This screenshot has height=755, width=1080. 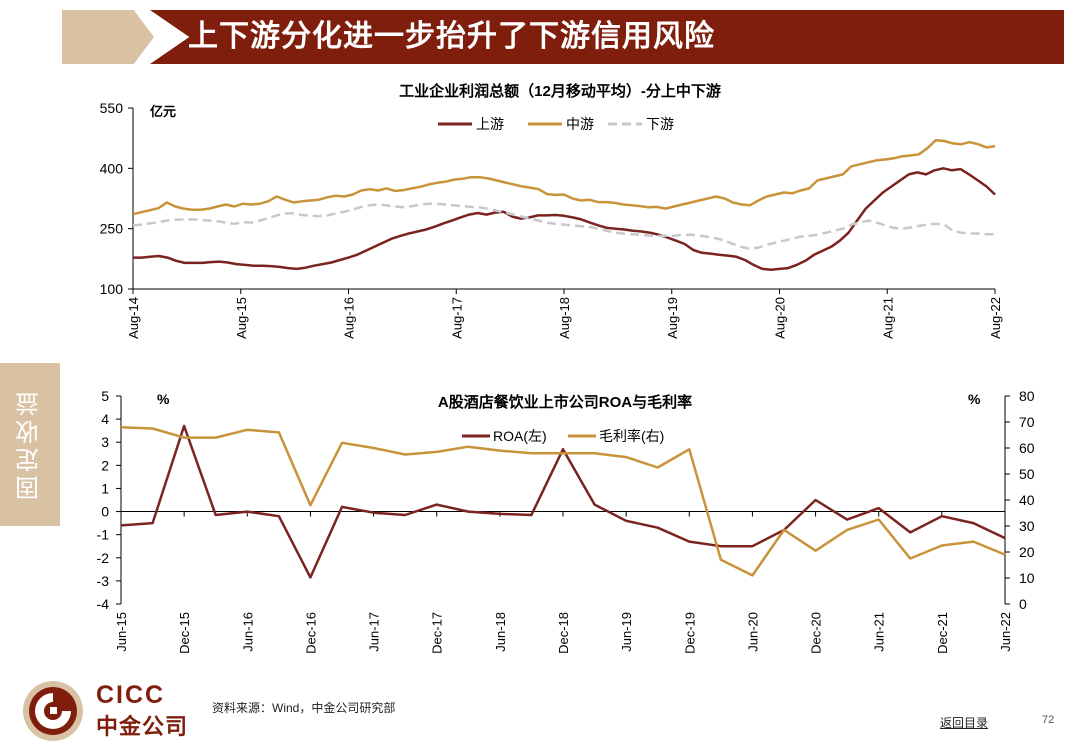 I want to click on header-tan-arrow, so click(x=108, y=37).